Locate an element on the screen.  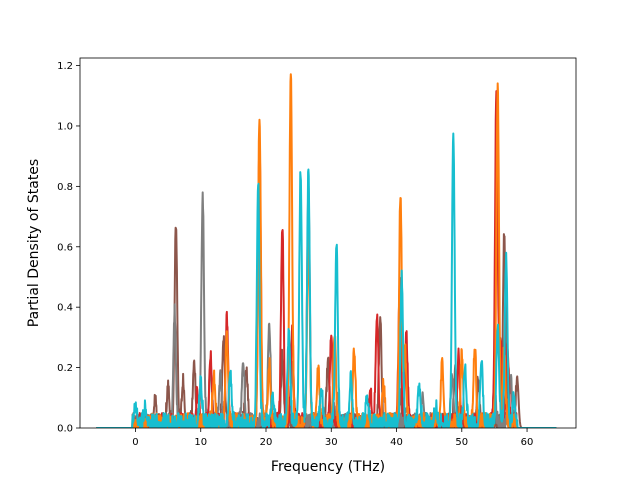
y-axis-label: Partial Density of States is located at coordinates (34, 243).